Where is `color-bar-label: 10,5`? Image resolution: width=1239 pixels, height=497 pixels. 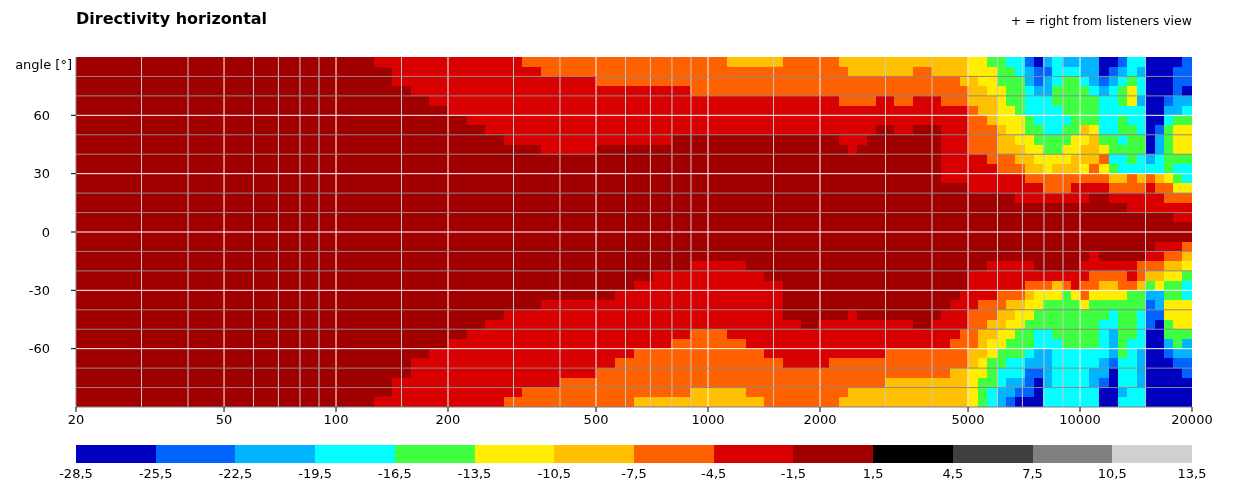
color-bar-label: 10,5 is located at coordinates (1112, 473).